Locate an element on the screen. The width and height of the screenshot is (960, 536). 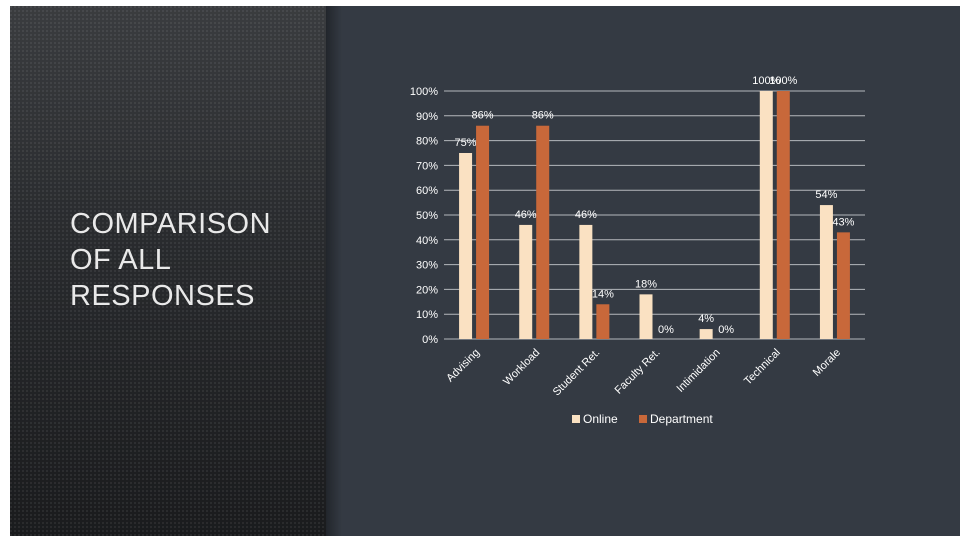
y-tick-label: 30% is located at coordinates (427, 266).